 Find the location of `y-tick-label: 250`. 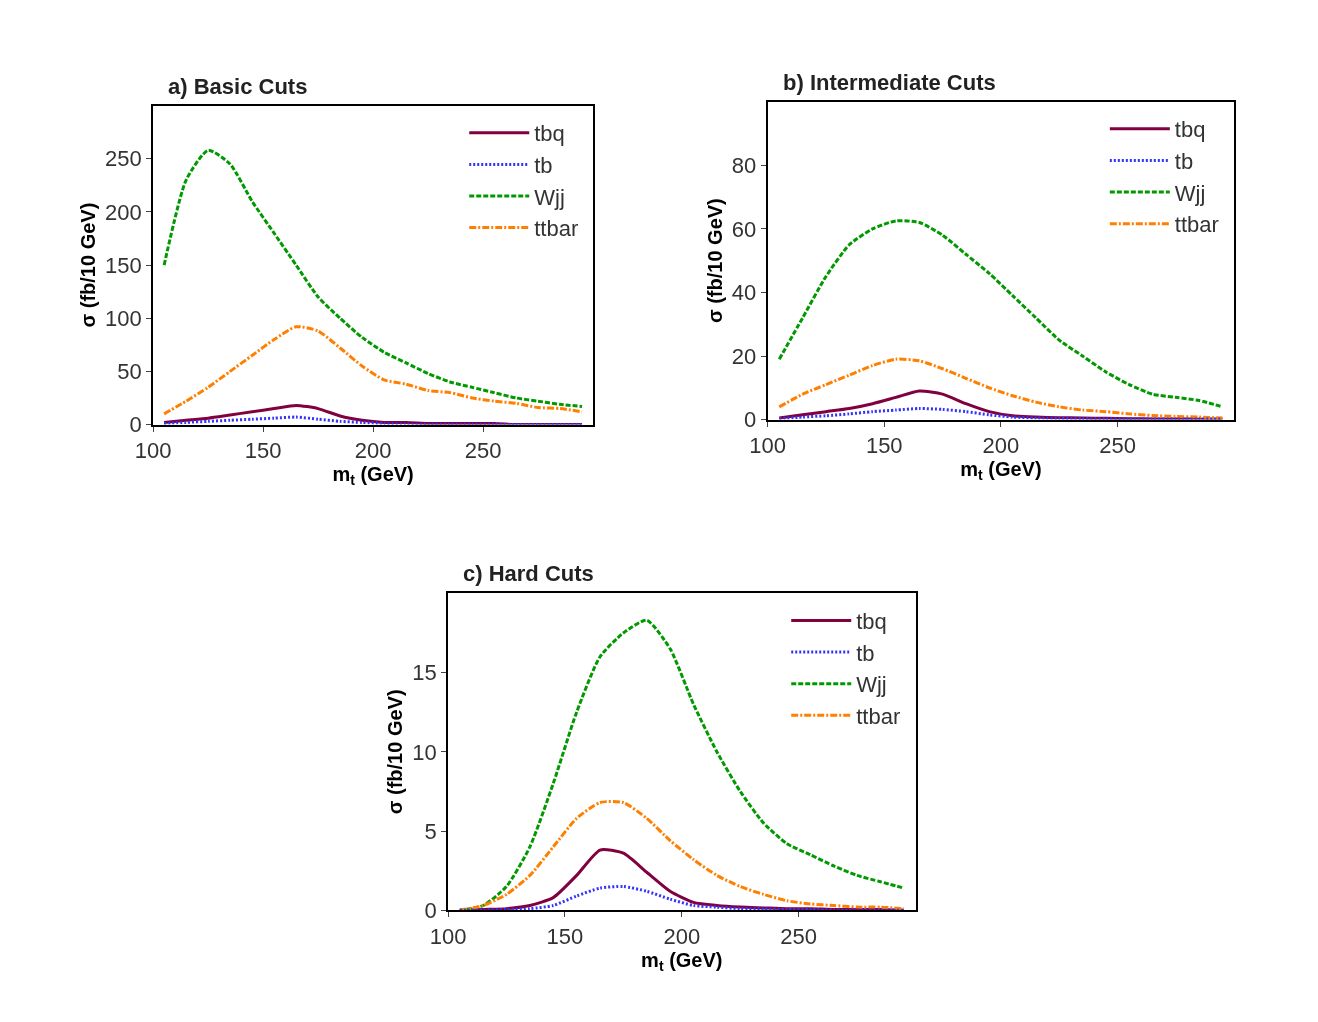

y-tick-label: 250 is located at coordinates (123, 159).